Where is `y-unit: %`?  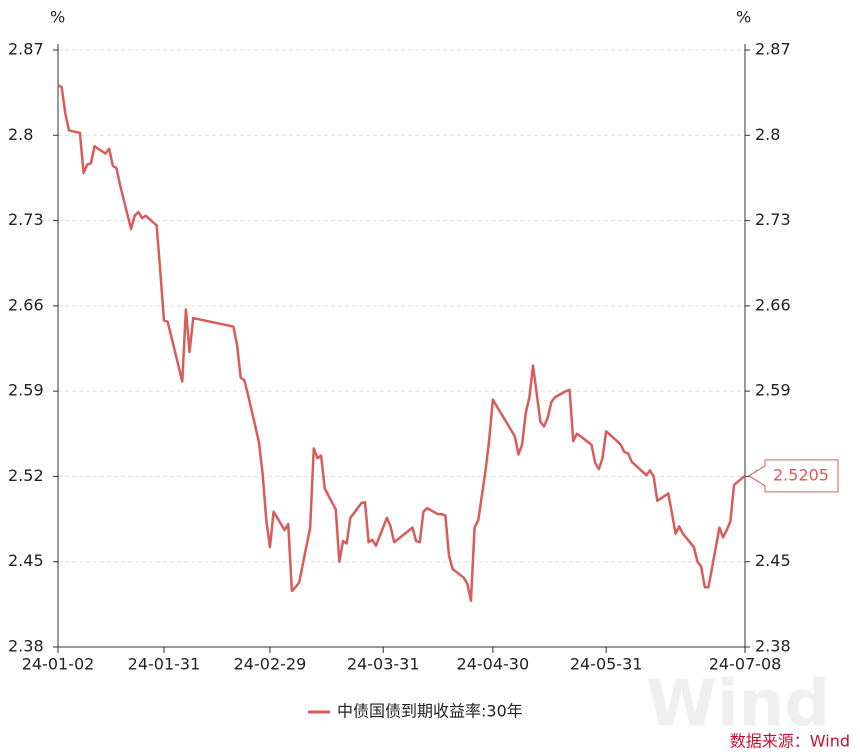 y-unit: % is located at coordinates (57, 17).